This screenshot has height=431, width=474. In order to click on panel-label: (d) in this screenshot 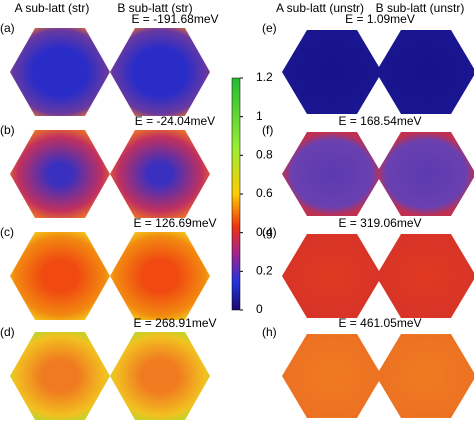, I will do `click(7, 332)`.